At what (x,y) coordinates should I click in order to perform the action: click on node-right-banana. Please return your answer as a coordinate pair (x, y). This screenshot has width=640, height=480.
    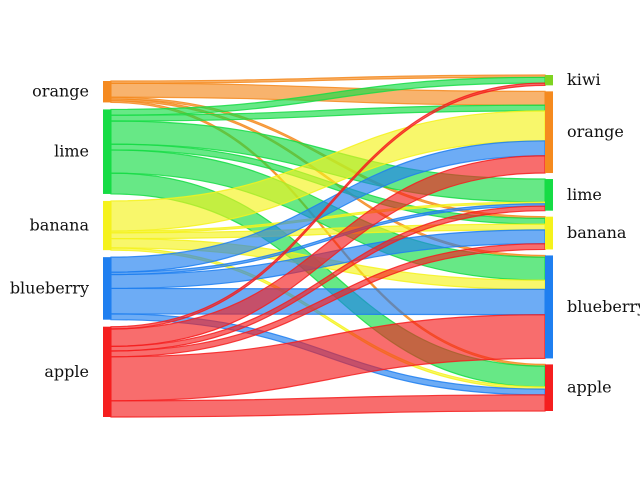
    Looking at the image, I should click on (549, 233).